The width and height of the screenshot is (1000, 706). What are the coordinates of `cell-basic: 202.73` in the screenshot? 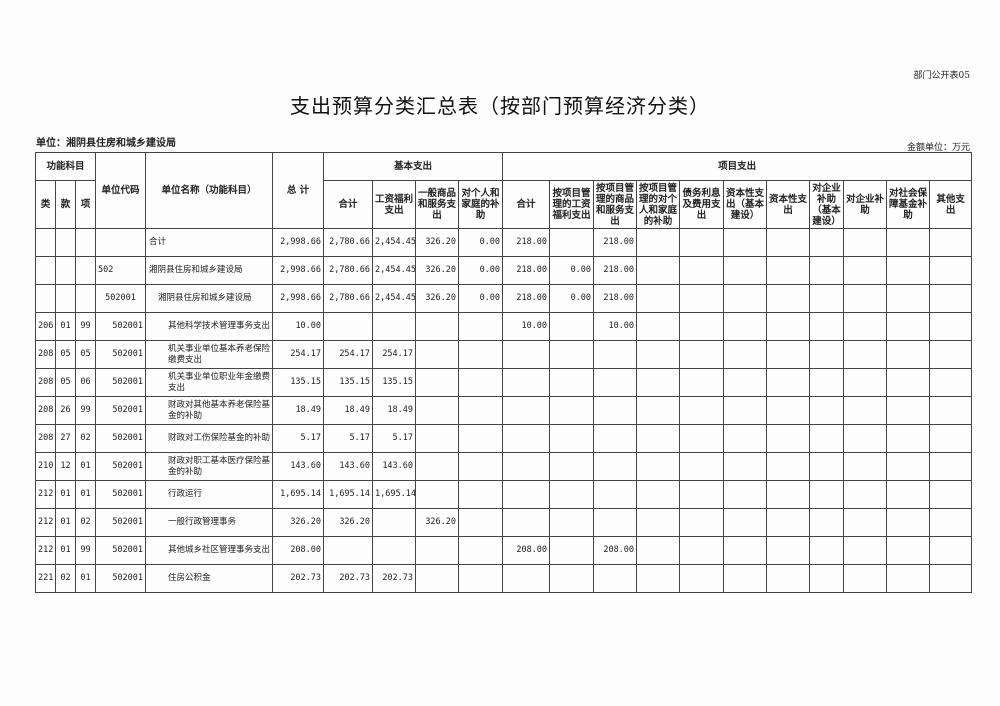 It's located at (394, 578).